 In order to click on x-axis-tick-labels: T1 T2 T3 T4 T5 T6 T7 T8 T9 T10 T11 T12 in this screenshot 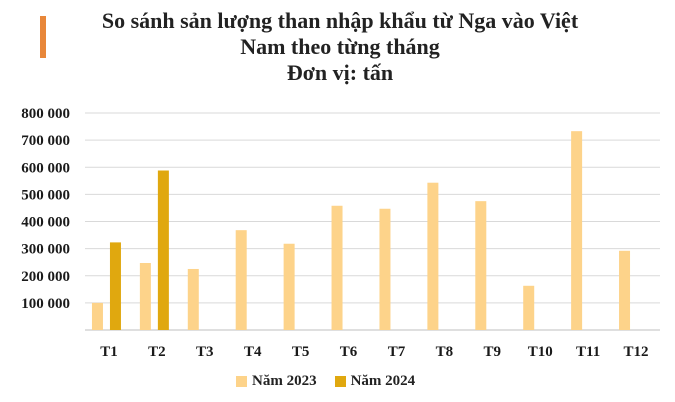, I will do `click(374, 352)`.